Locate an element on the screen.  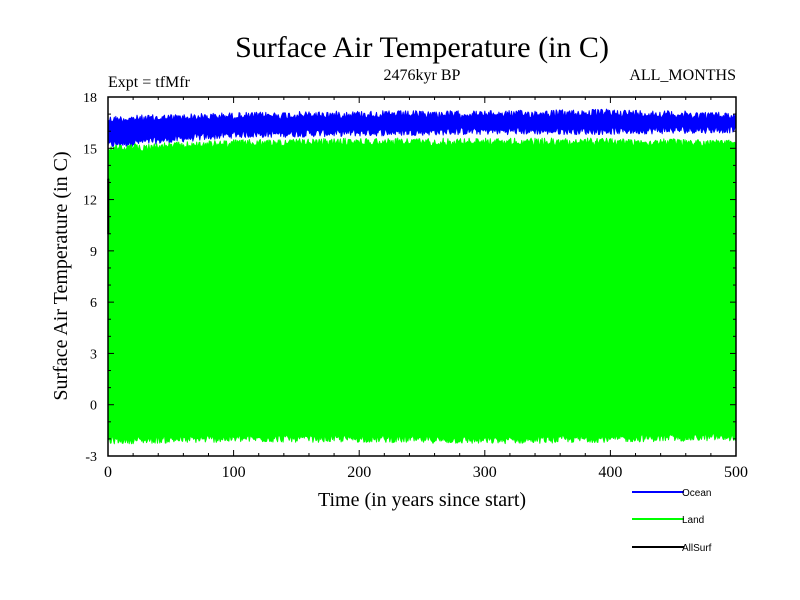
chart-legend: Ocean Land AllSurf is located at coordinates (672, 521).